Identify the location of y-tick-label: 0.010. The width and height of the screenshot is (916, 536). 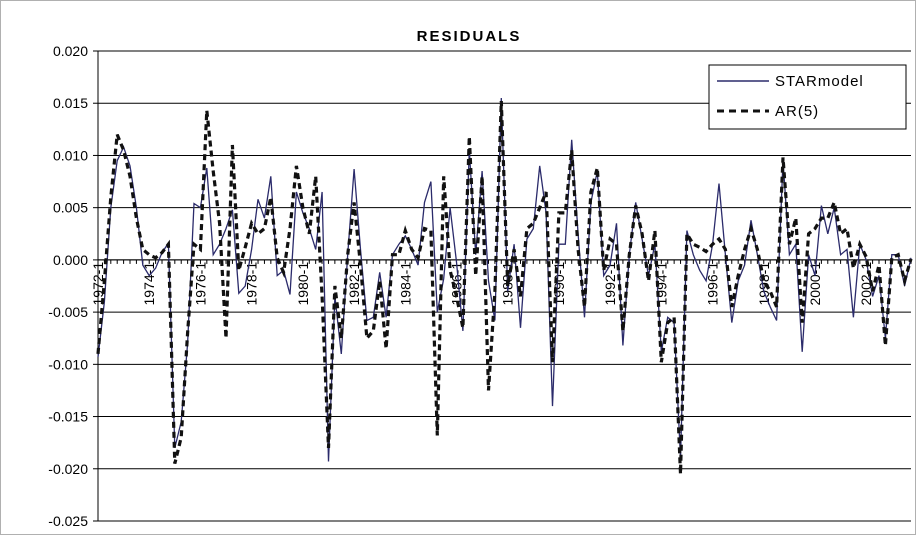
(70, 155).